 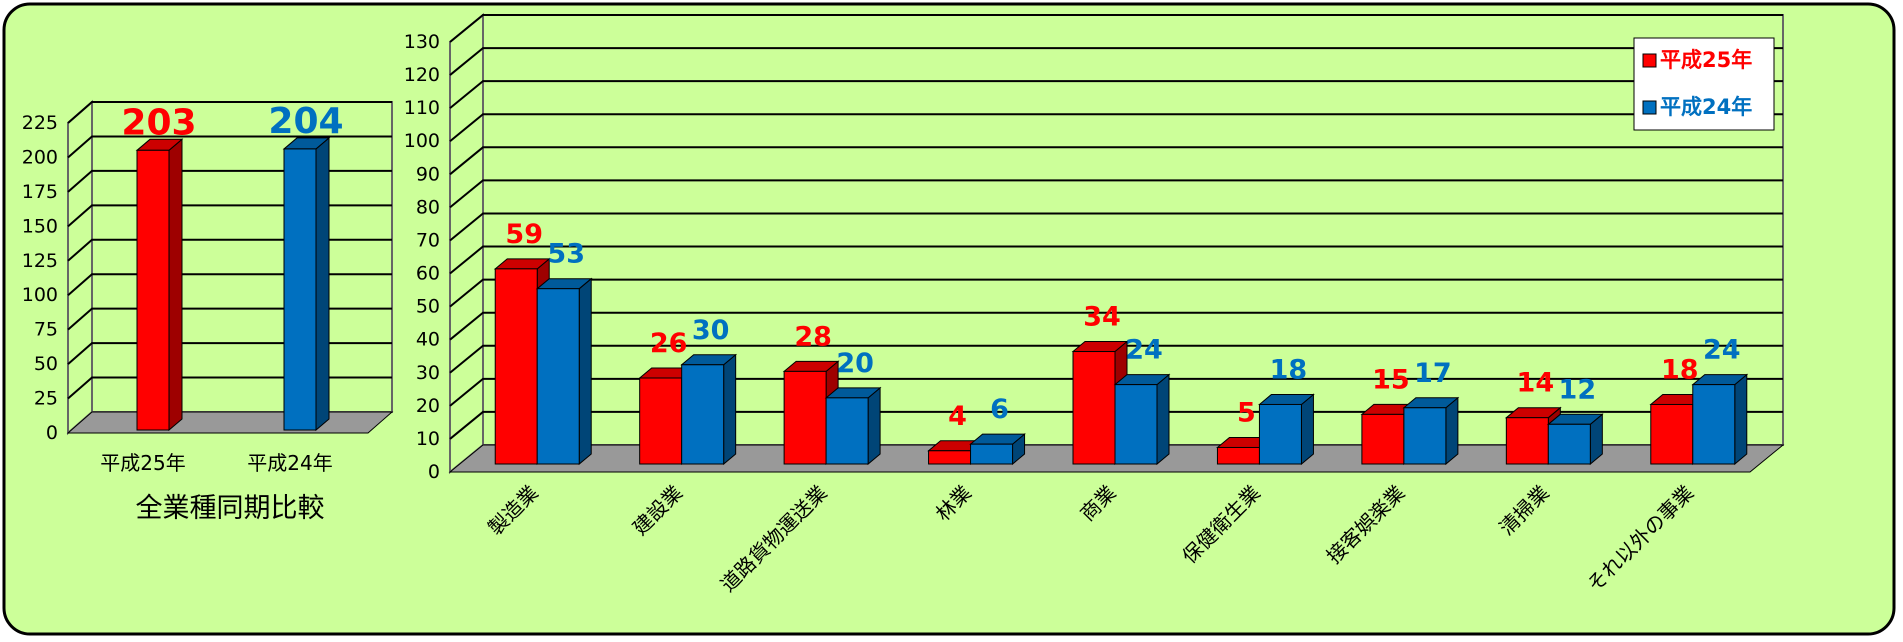 What do you see at coordinates (422, 42) in the screenshot?
I see `rc-y-tick-label: 130` at bounding box center [422, 42].